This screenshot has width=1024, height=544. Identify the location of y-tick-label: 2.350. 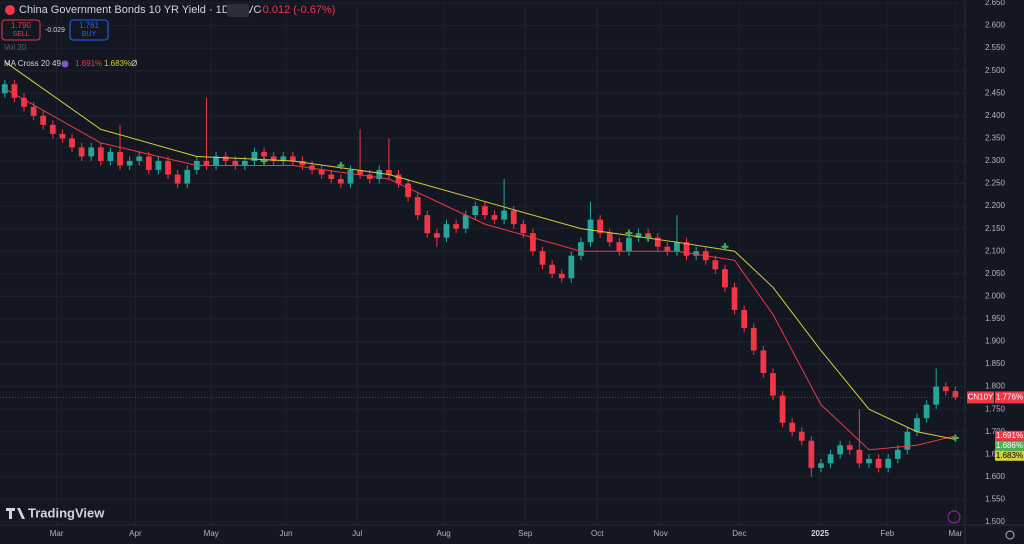
(995, 138).